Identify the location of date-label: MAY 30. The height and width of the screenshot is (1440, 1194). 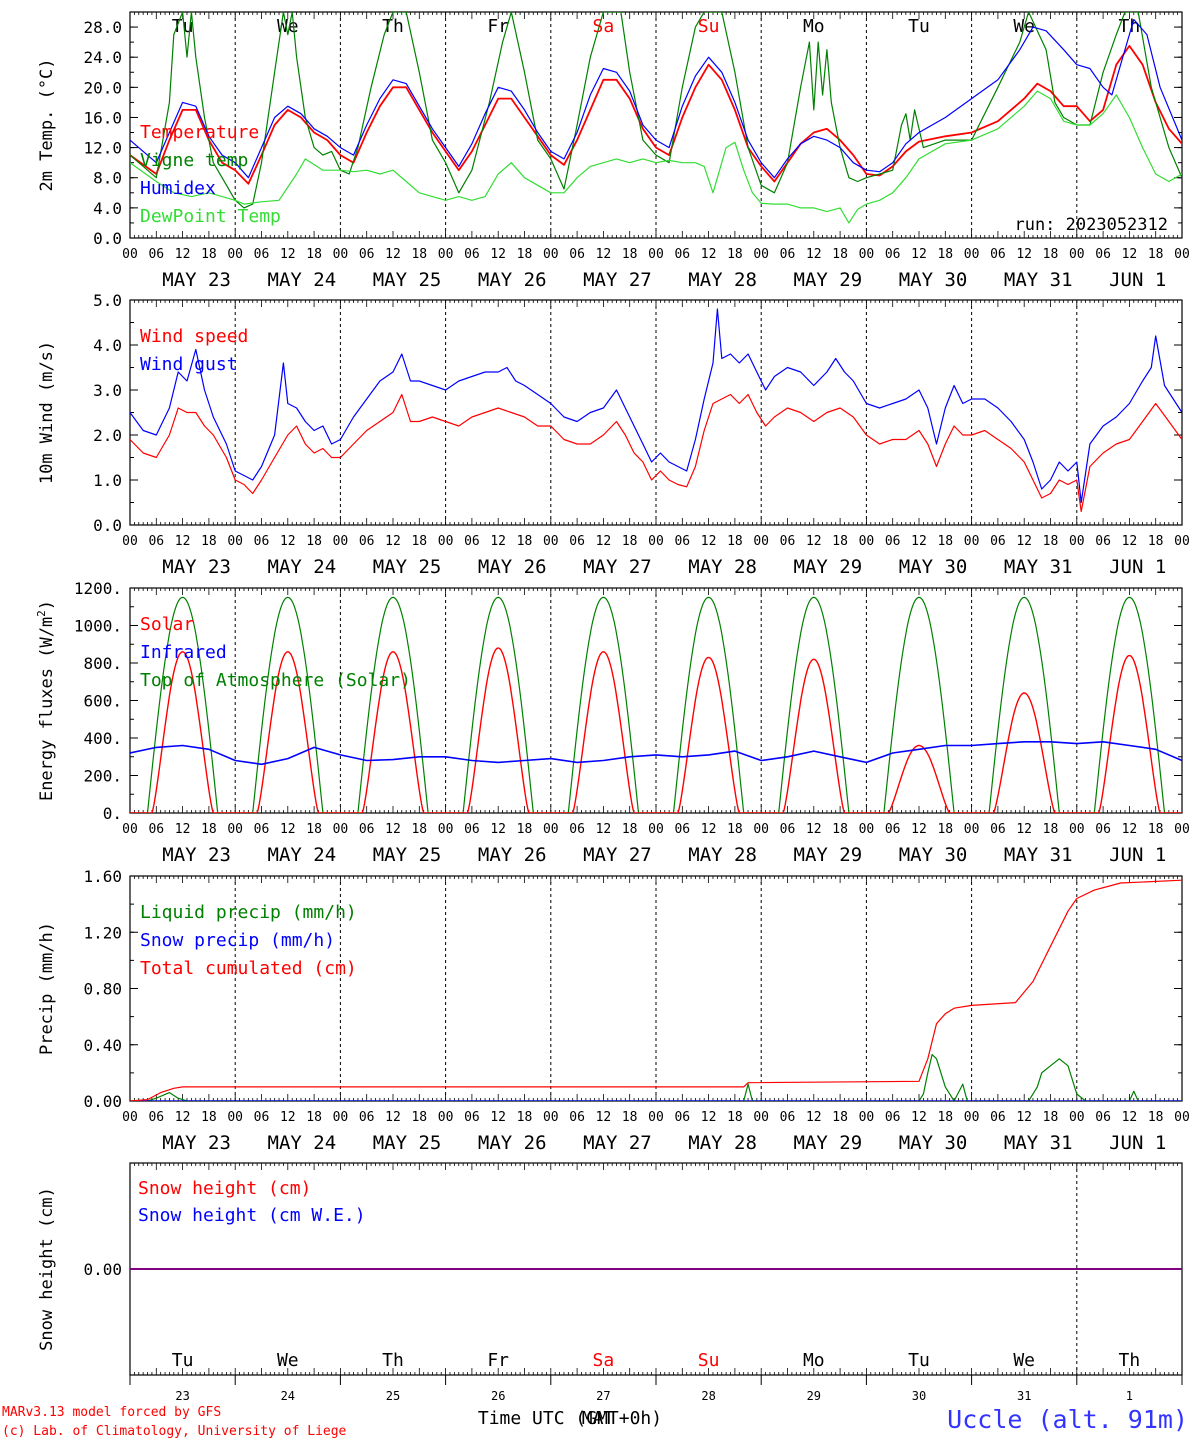
(933, 1143).